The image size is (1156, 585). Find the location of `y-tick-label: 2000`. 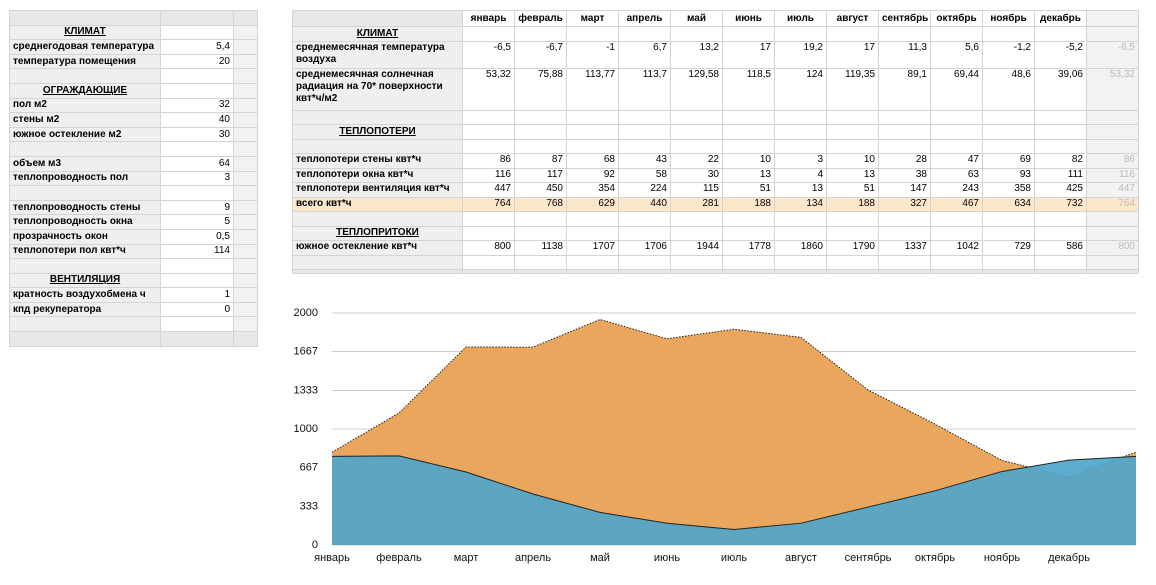

y-tick-label: 2000 is located at coordinates (306, 313).